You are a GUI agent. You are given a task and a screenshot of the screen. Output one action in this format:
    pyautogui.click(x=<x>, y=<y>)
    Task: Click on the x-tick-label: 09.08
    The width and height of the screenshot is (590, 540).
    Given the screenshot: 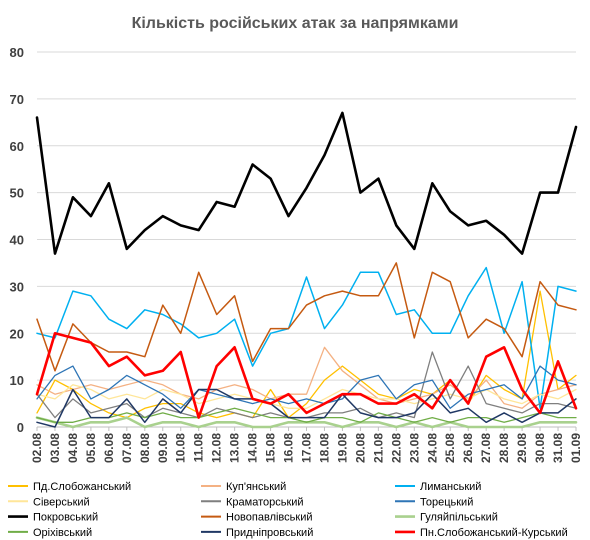 What is the action you would take?
    pyautogui.click(x=163, y=448)
    